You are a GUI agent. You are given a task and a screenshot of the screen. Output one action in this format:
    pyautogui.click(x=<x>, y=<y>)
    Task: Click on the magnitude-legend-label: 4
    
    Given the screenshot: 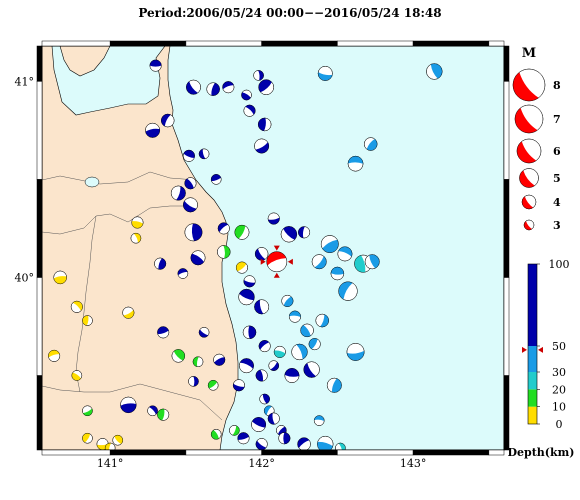 What is the action you would take?
    pyautogui.click(x=557, y=202)
    